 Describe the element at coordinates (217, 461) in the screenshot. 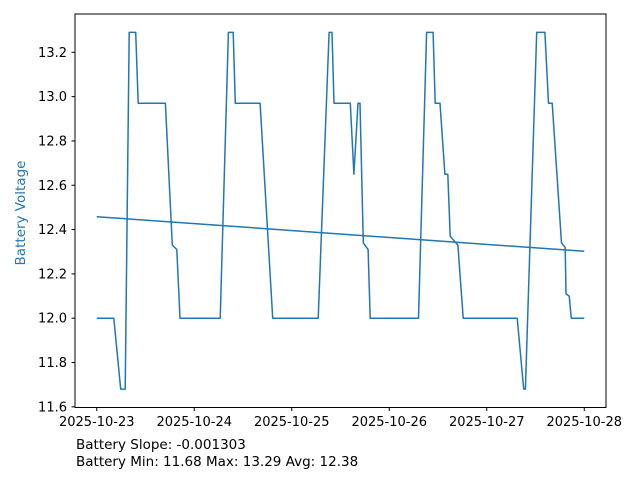

I see `stats-minmax-text: Battery Min: 11.68 Max: 13.29 Avg: 12.38` at that location.